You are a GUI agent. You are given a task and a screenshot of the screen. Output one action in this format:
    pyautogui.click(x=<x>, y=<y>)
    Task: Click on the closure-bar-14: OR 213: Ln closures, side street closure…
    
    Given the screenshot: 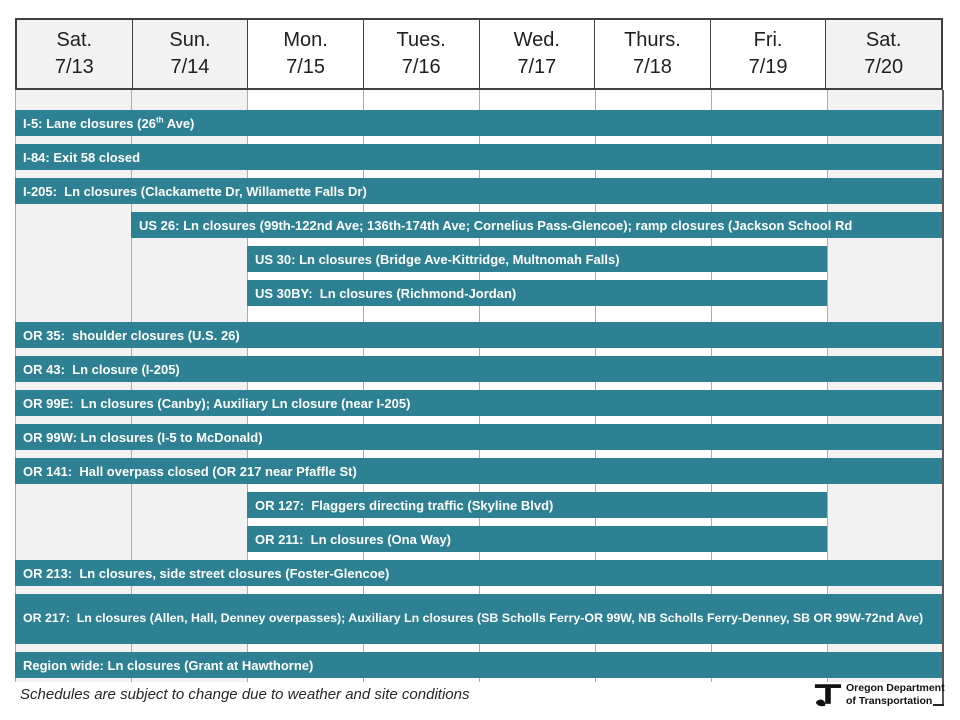 What is the action you would take?
    pyautogui.click(x=479, y=573)
    